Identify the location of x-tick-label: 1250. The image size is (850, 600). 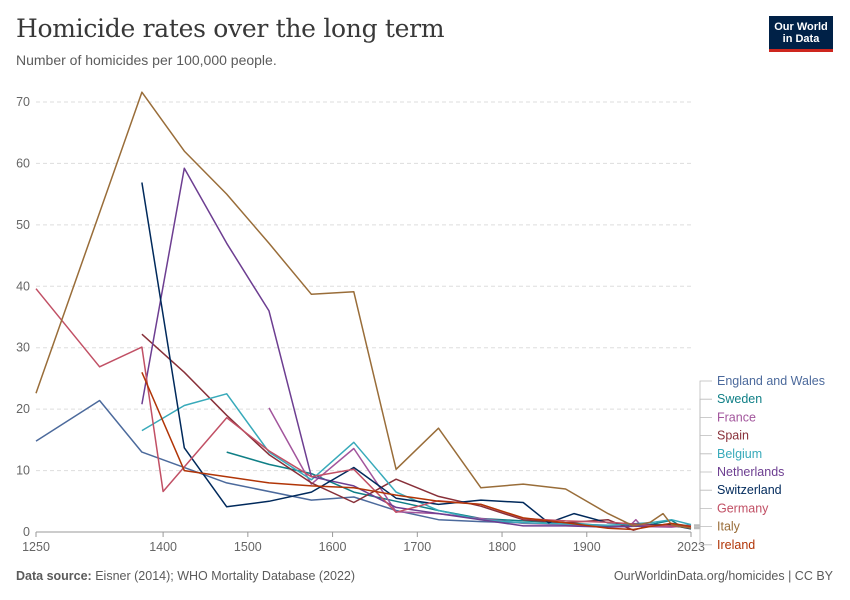
(36, 547).